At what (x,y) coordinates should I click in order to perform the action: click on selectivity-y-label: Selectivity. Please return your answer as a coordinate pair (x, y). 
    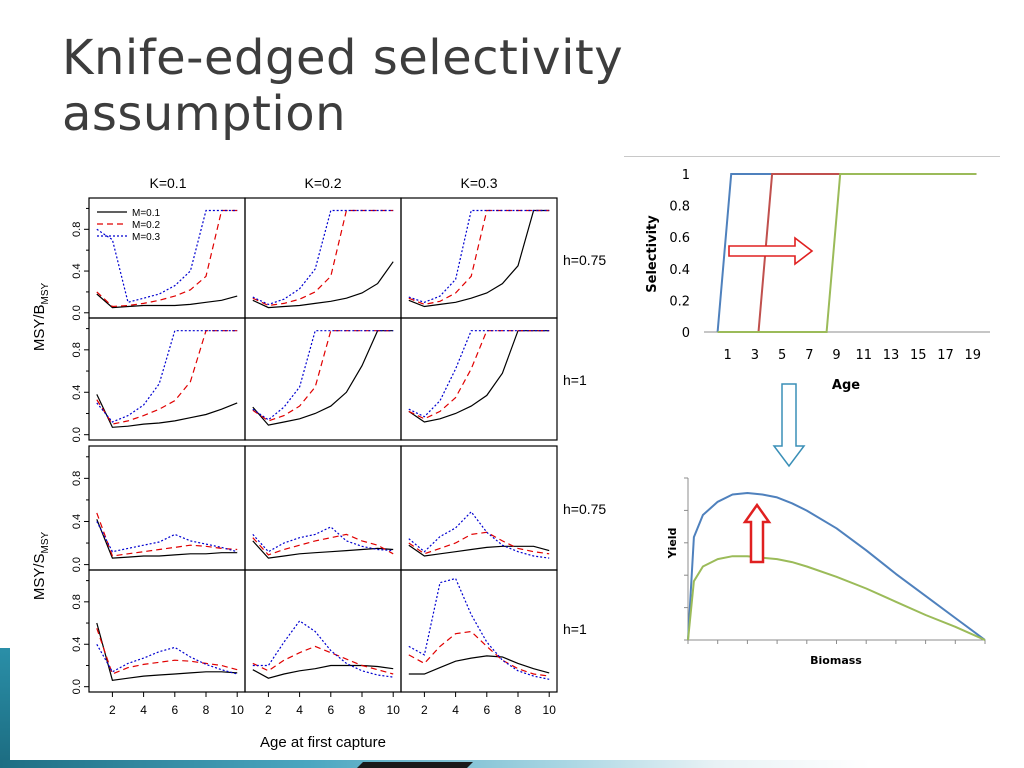
    Looking at the image, I should click on (652, 254).